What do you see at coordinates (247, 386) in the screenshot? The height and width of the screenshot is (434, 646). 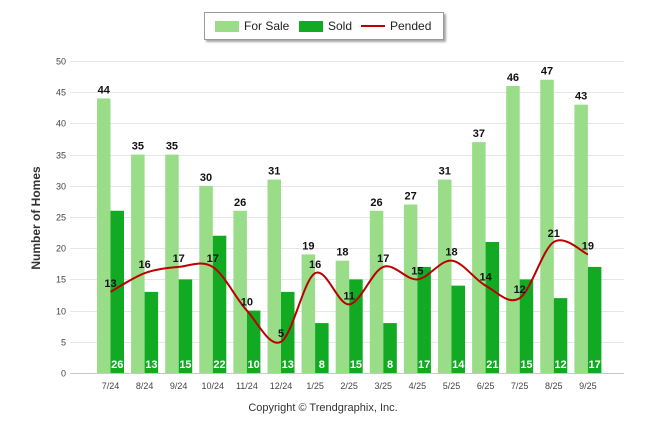 I see `x-tick-label: 11/24` at bounding box center [247, 386].